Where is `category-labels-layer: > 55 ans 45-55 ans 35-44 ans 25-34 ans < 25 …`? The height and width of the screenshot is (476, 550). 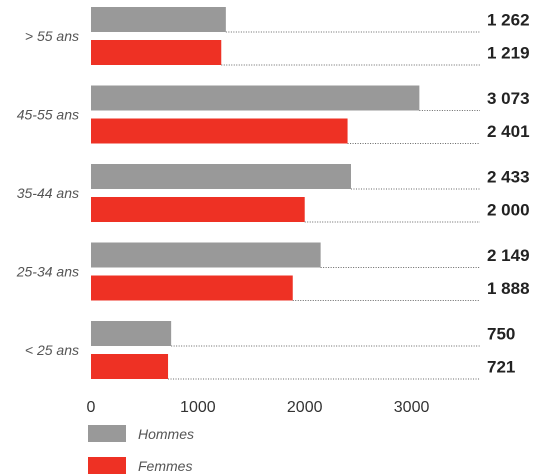 category-labels-layer: > 55 ans 45-55 ans 35-44 ans 25-34 ans < 25 … is located at coordinates (47, 193).